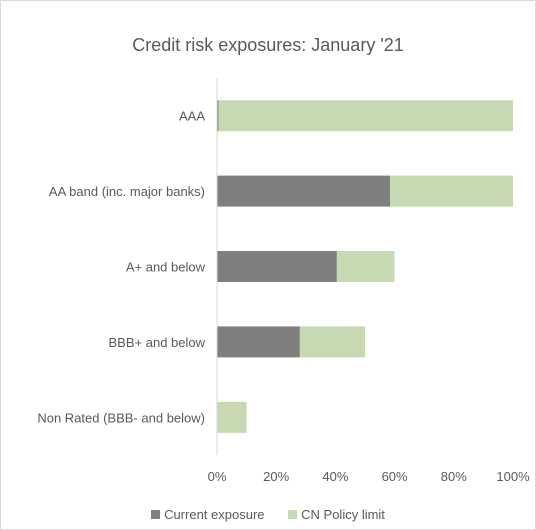 This screenshot has width=536, height=530. Describe the element at coordinates (121, 417) in the screenshot. I see `category-label-4: Non Rated (BBB- and below)` at that location.